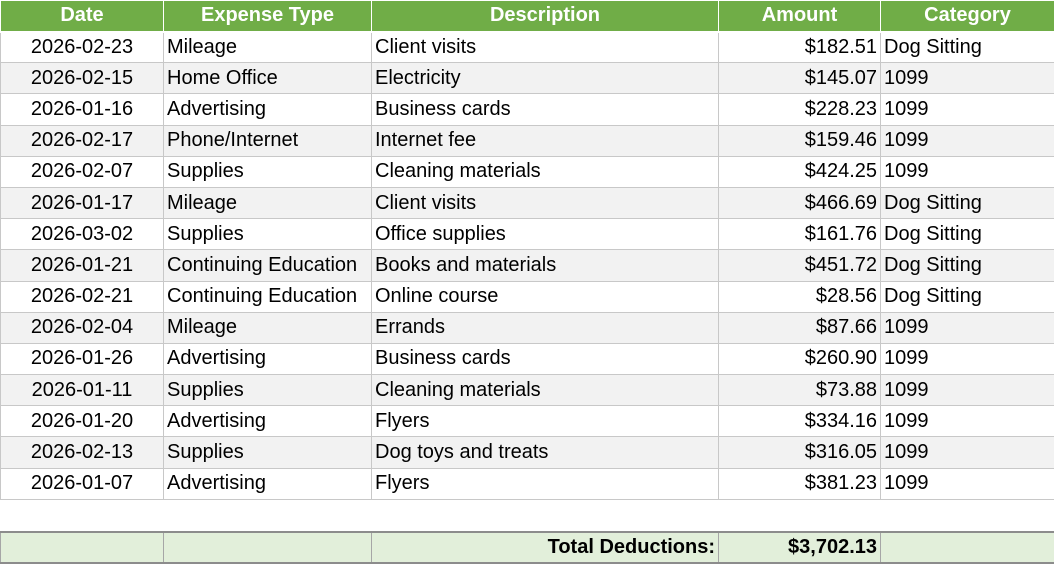 The height and width of the screenshot is (564, 1054). What do you see at coordinates (82, 140) in the screenshot?
I see `cell-date: 2026-02-17` at bounding box center [82, 140].